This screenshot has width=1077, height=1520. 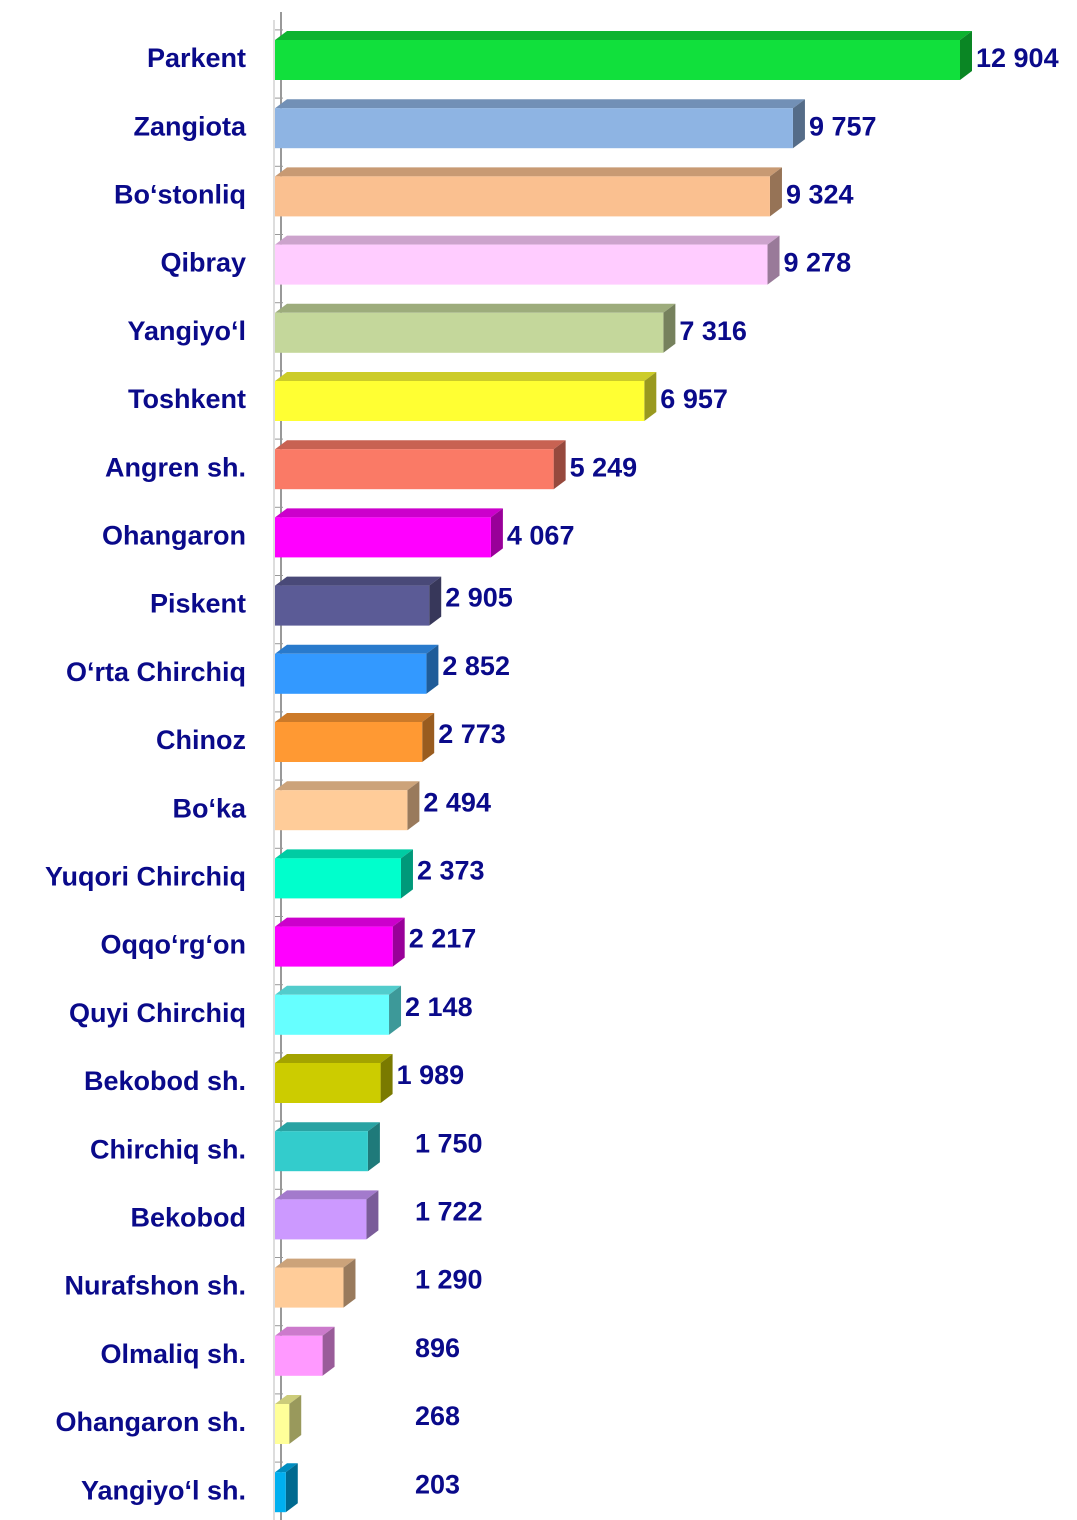 What do you see at coordinates (201, 740) in the screenshot?
I see `category-label: Chinoz` at bounding box center [201, 740].